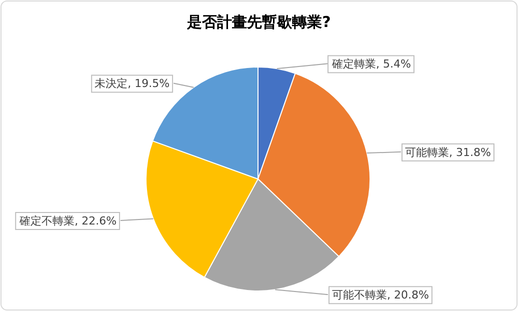 The image size is (518, 311). Describe the element at coordinates (46, 221) in the screenshot. I see `slice-label: 確定不轉業` at that location.